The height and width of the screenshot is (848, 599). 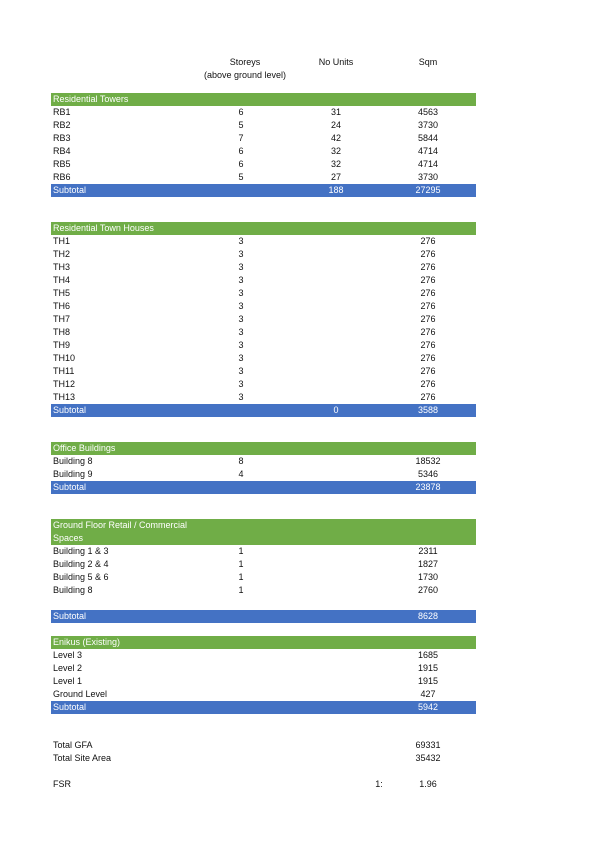 I want to click on row-units: 27, so click(x=335, y=177).